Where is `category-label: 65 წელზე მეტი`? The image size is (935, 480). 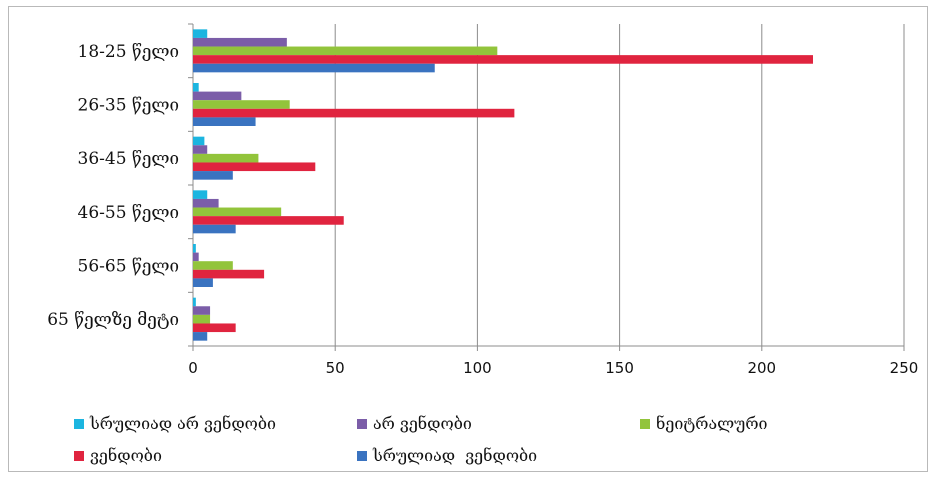 category-label: 65 წელზე მეტი is located at coordinates (113, 320).